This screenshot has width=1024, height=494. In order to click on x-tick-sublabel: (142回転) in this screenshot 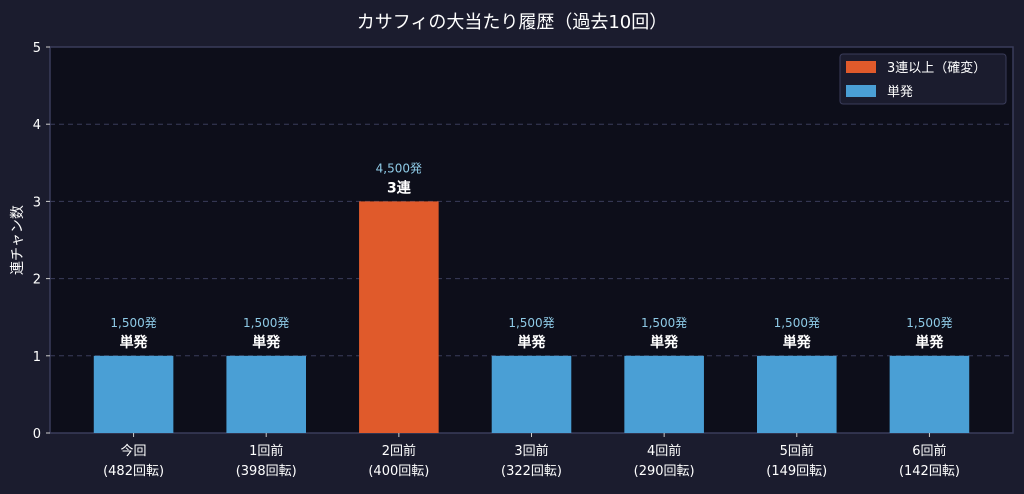, I will do `click(929, 471)`.